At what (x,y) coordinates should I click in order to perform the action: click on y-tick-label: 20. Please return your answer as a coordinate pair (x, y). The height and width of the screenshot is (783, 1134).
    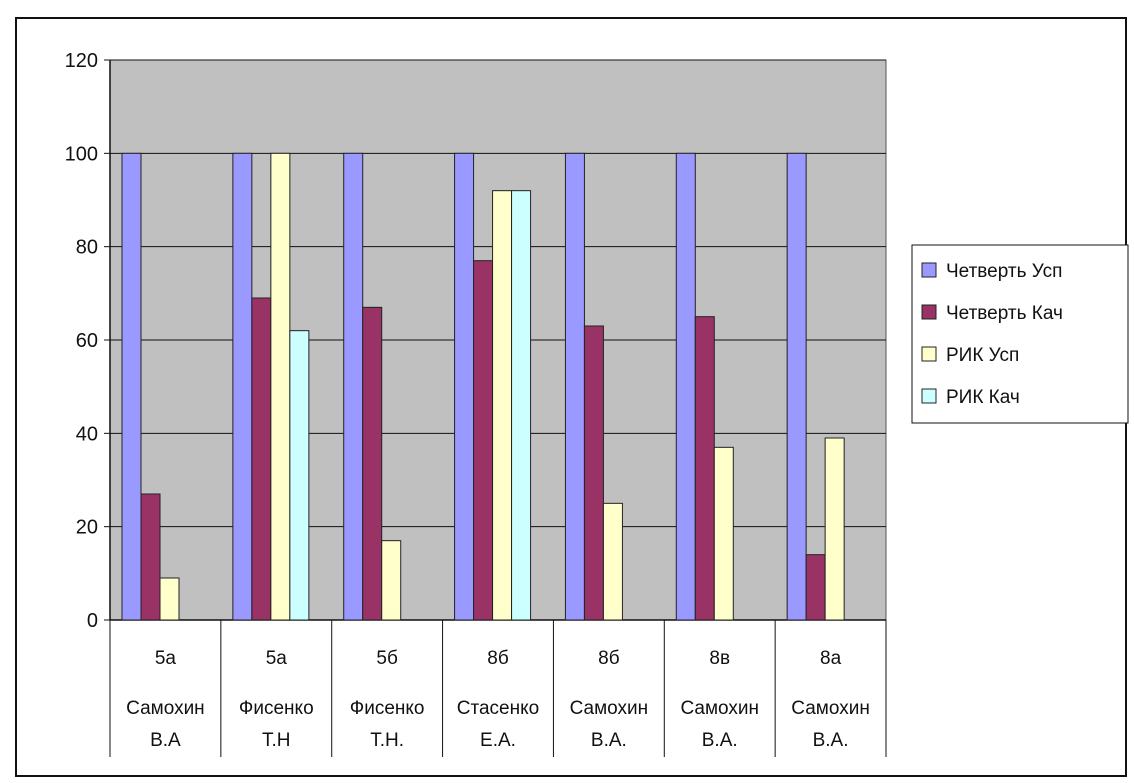
    Looking at the image, I should click on (87, 528).